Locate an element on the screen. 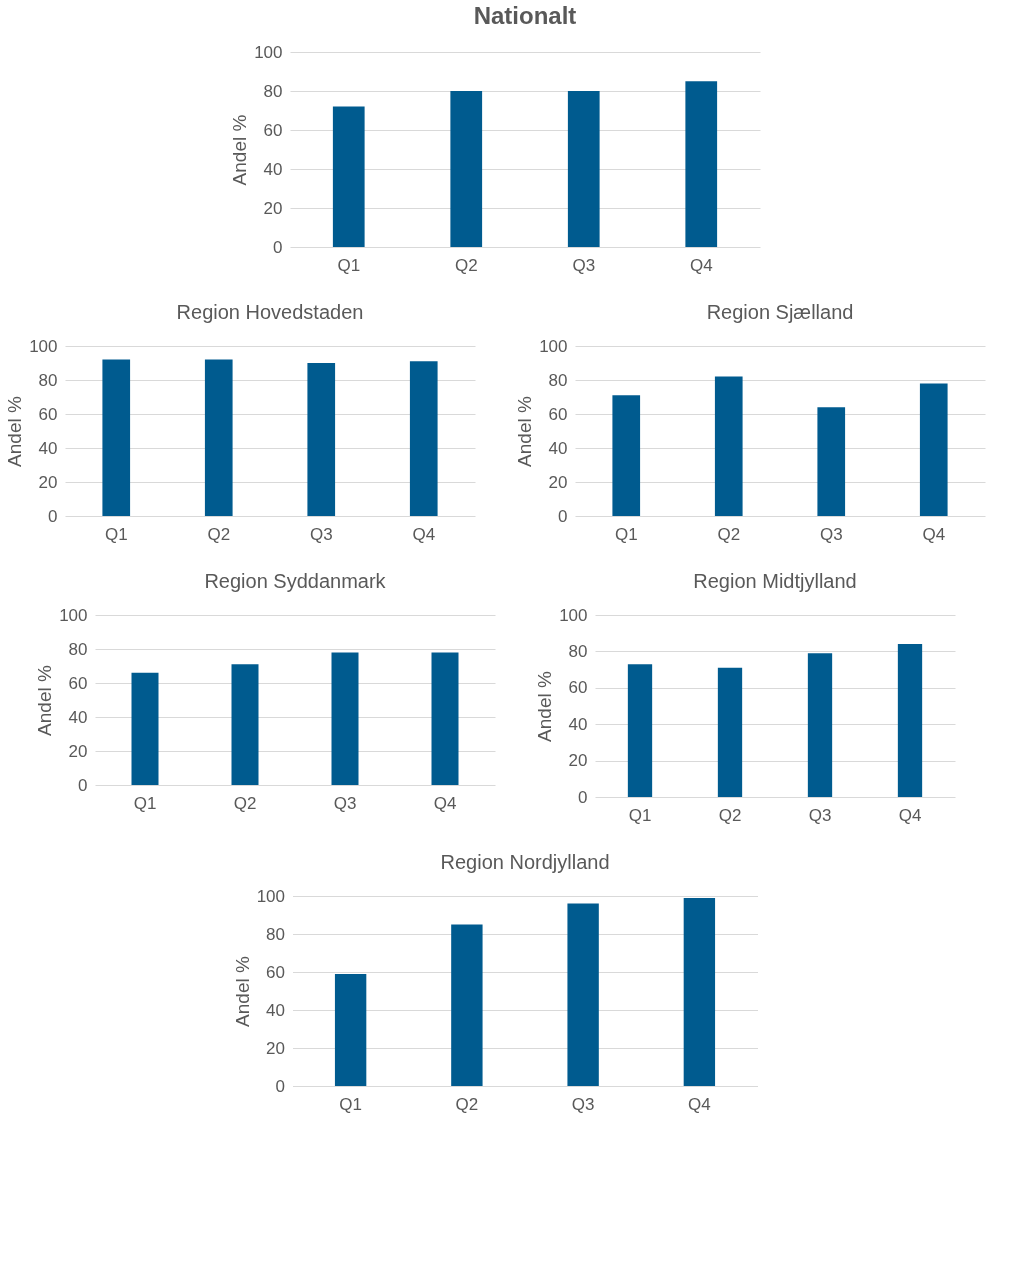 The image size is (1024, 1281). chart-title: Region Nordjylland is located at coordinates (525, 862).